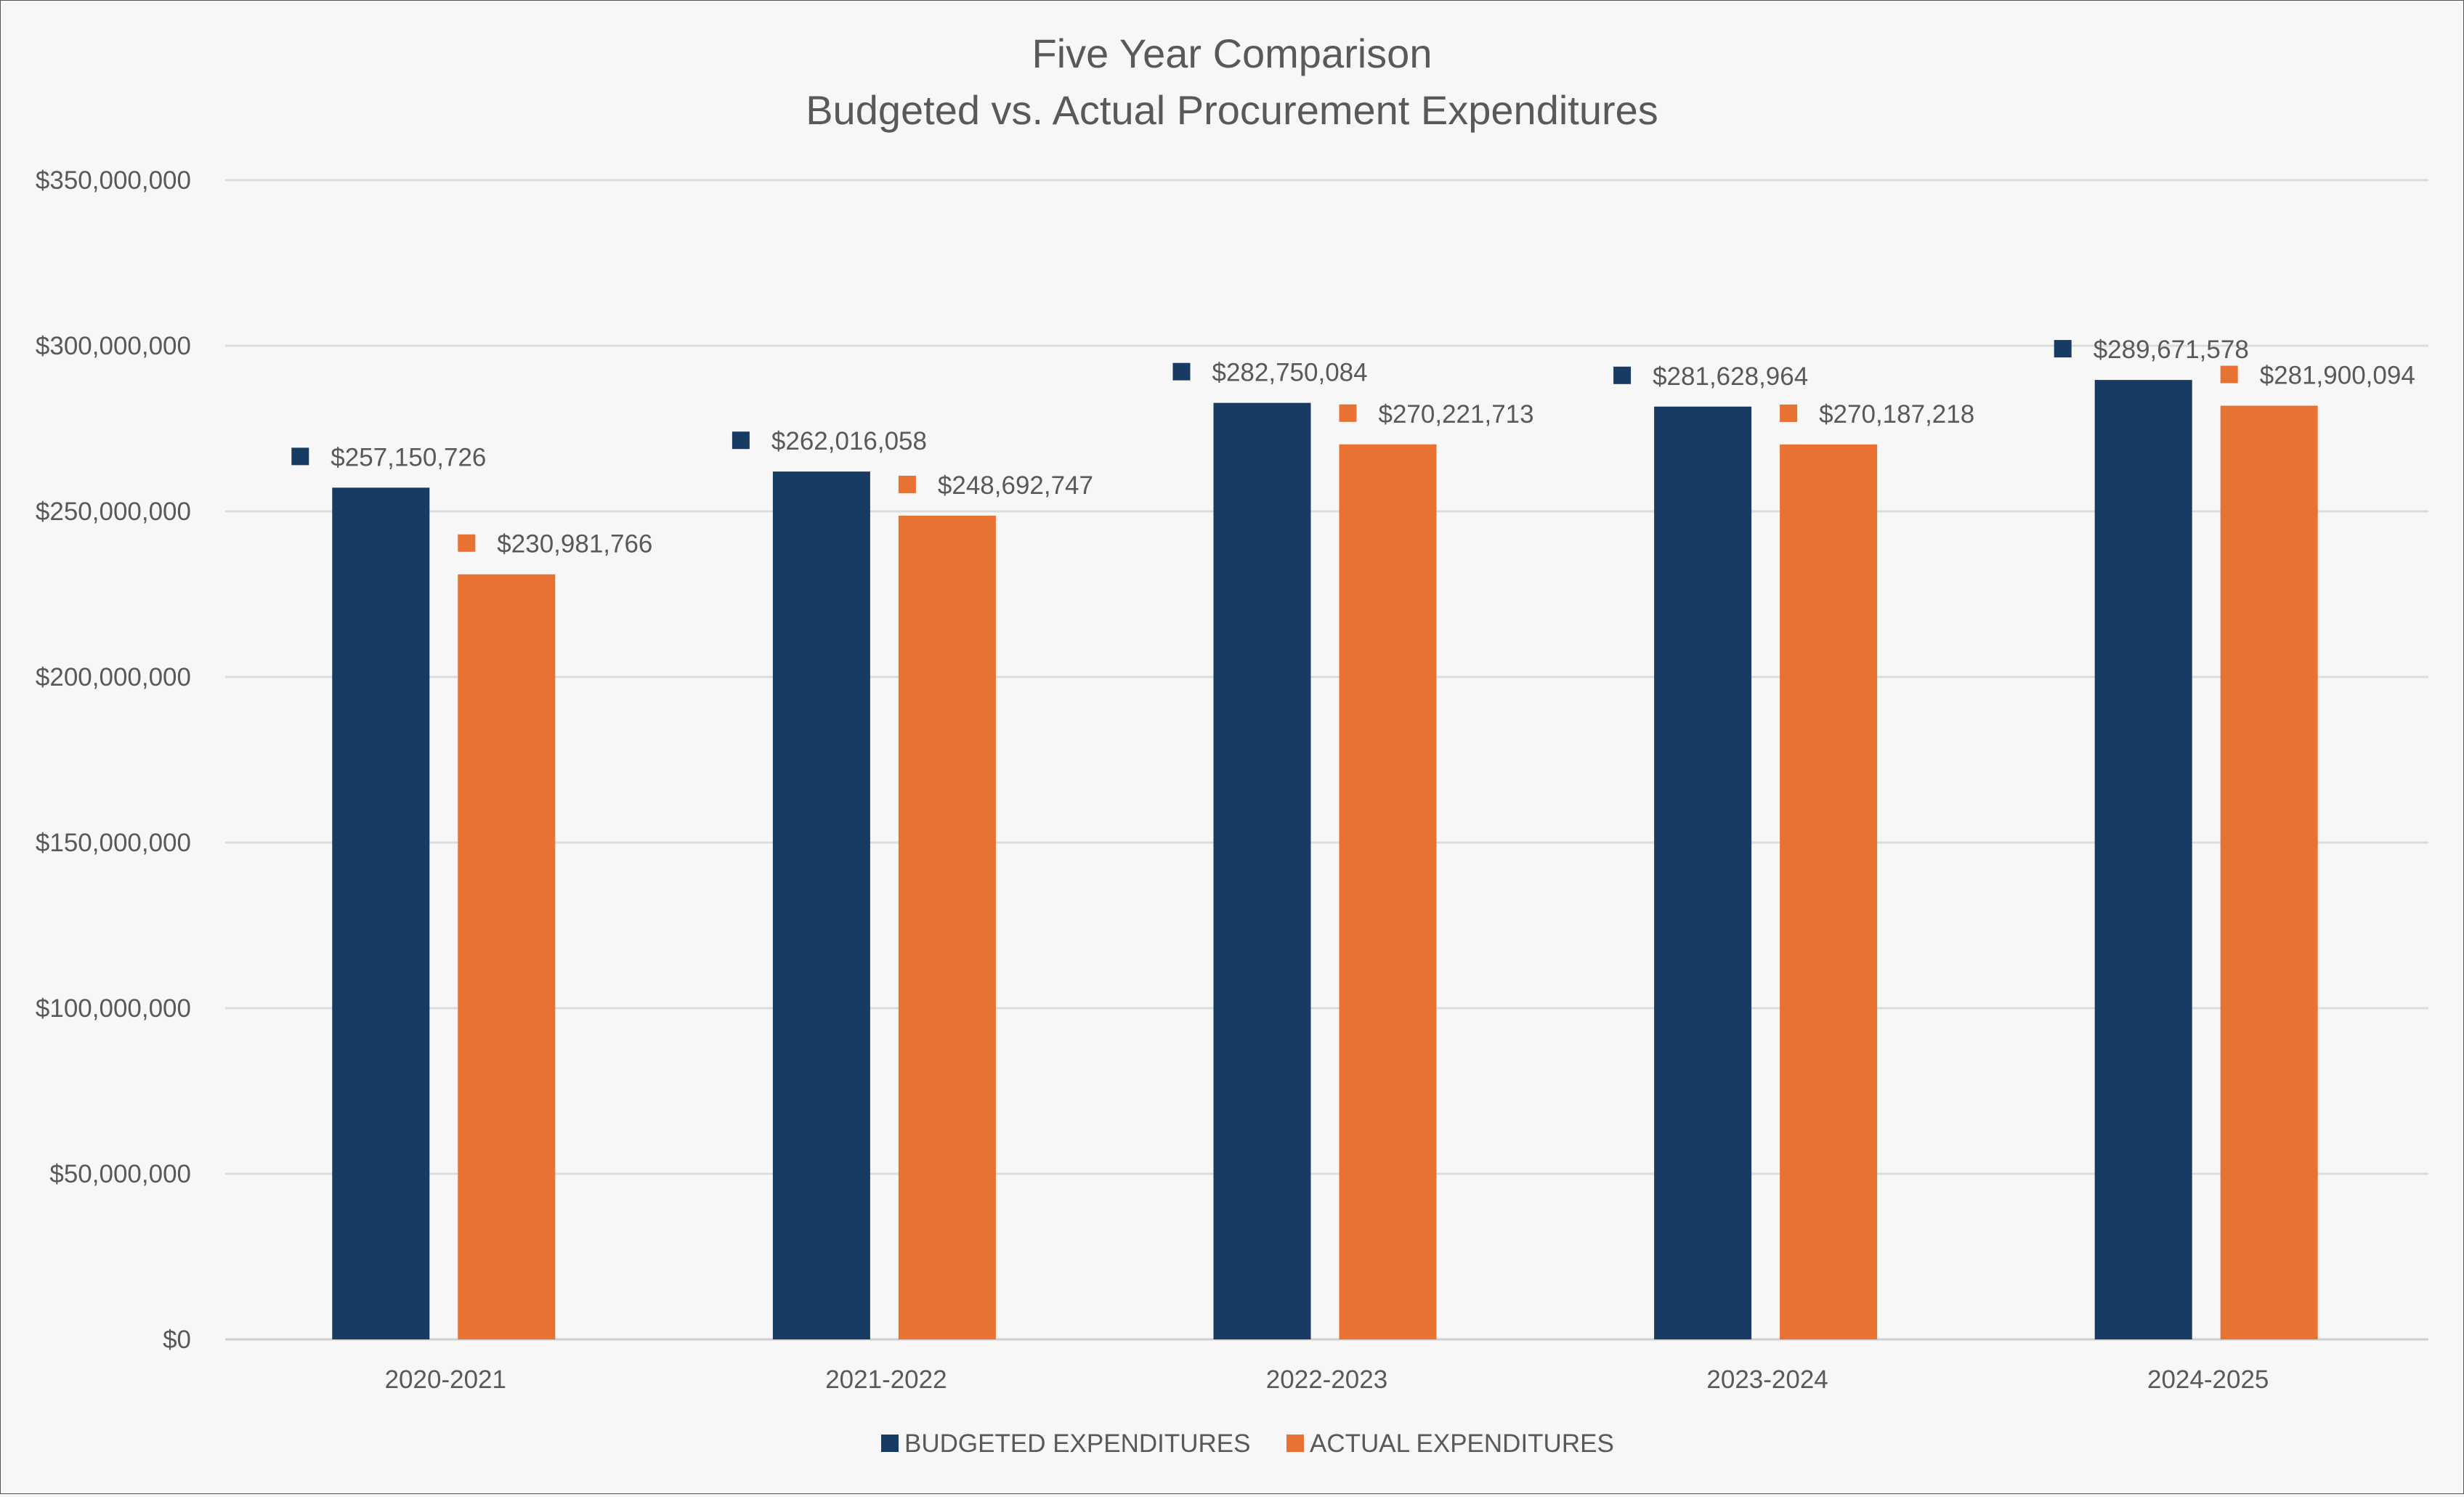  What do you see at coordinates (1730, 376) in the screenshot?
I see `data-label: $281,628,964` at bounding box center [1730, 376].